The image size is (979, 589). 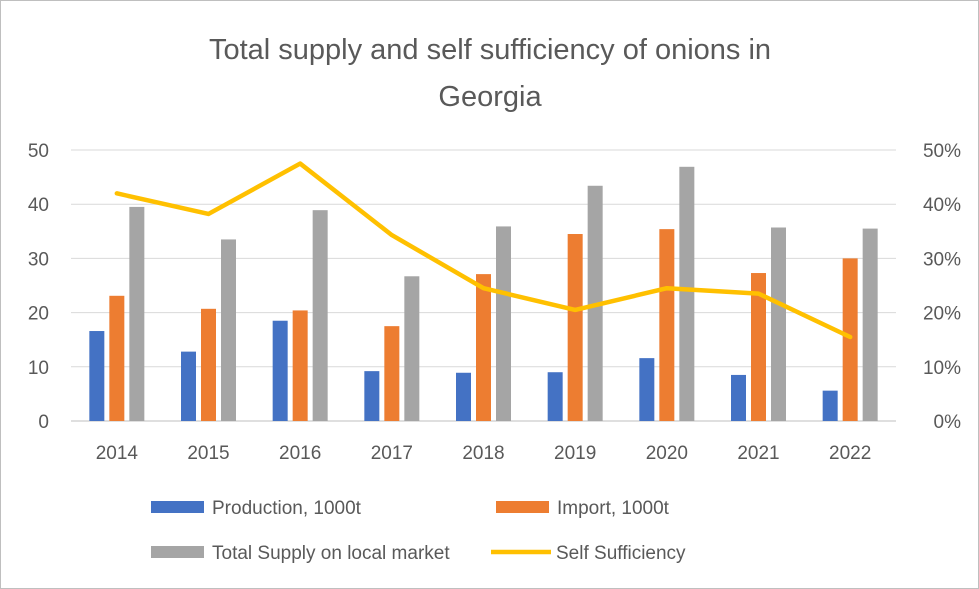 I want to click on x-tick-label: 2022, so click(x=850, y=453).